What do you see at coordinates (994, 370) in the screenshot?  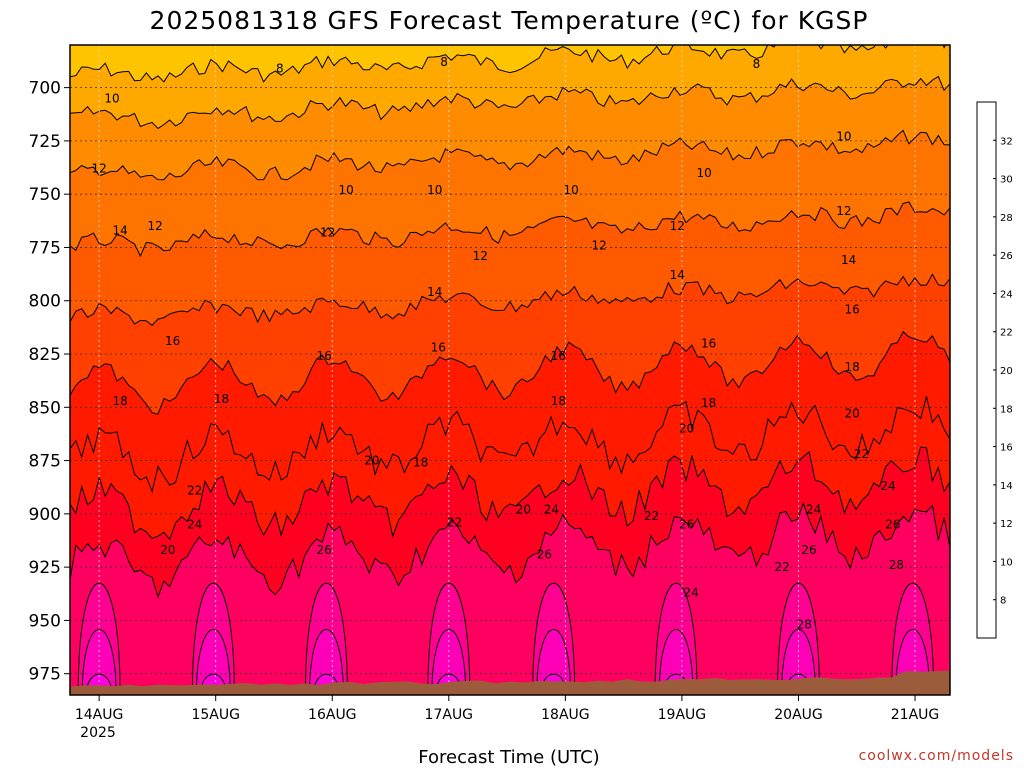 I see `colorbar: 8 10 12 14 16 18 20 22 24 26 28 30 32` at bounding box center [994, 370].